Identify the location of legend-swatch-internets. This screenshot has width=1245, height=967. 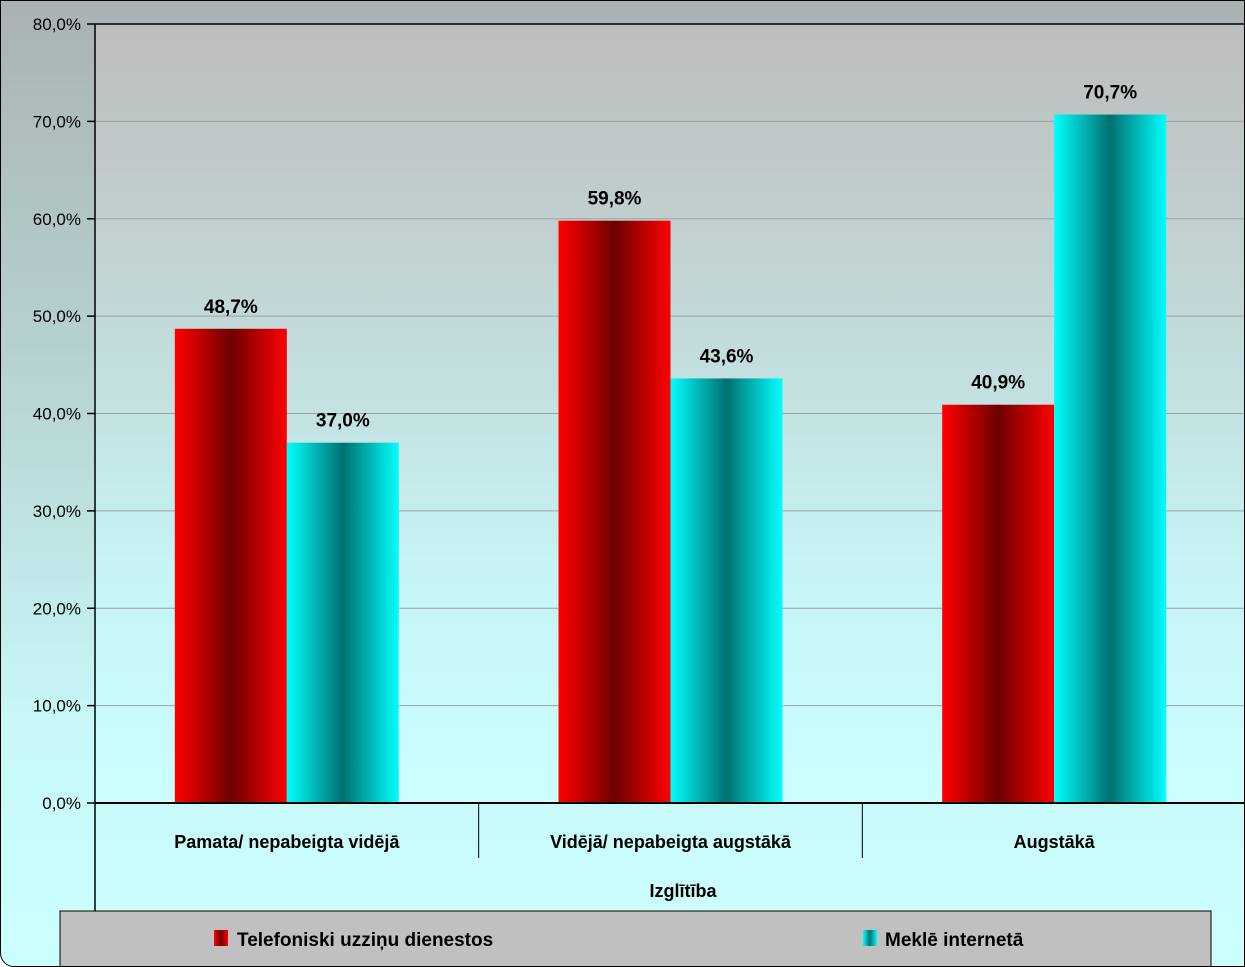
(870, 938).